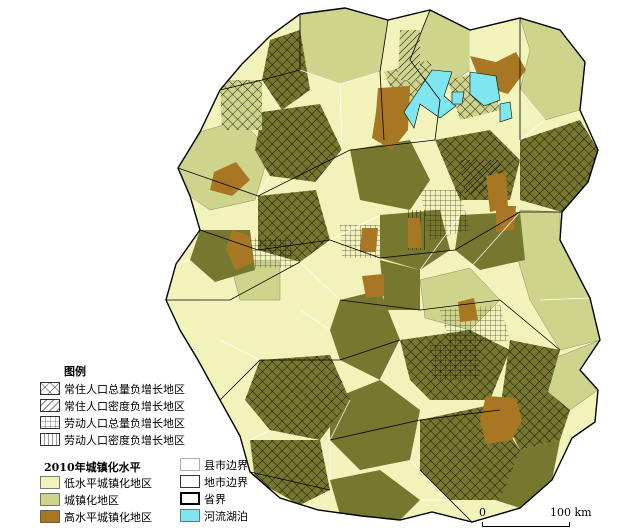  I want to click on lake-swatch-icon, so click(190, 515).